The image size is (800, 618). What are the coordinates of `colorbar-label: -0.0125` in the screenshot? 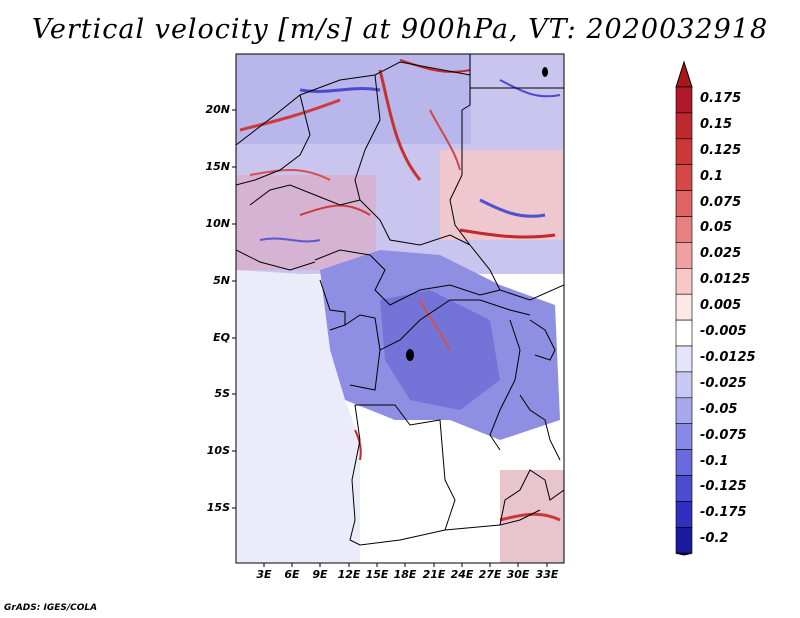 It's located at (728, 357).